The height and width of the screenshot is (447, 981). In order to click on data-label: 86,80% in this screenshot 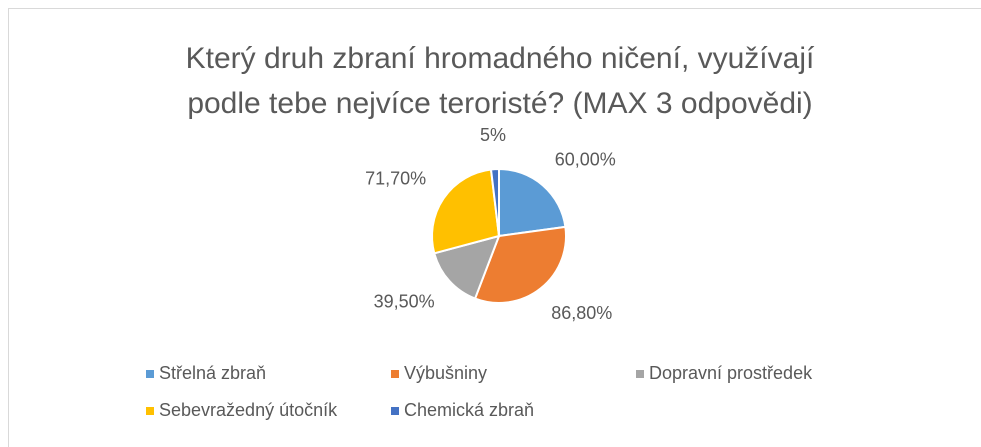, I will do `click(581, 313)`.